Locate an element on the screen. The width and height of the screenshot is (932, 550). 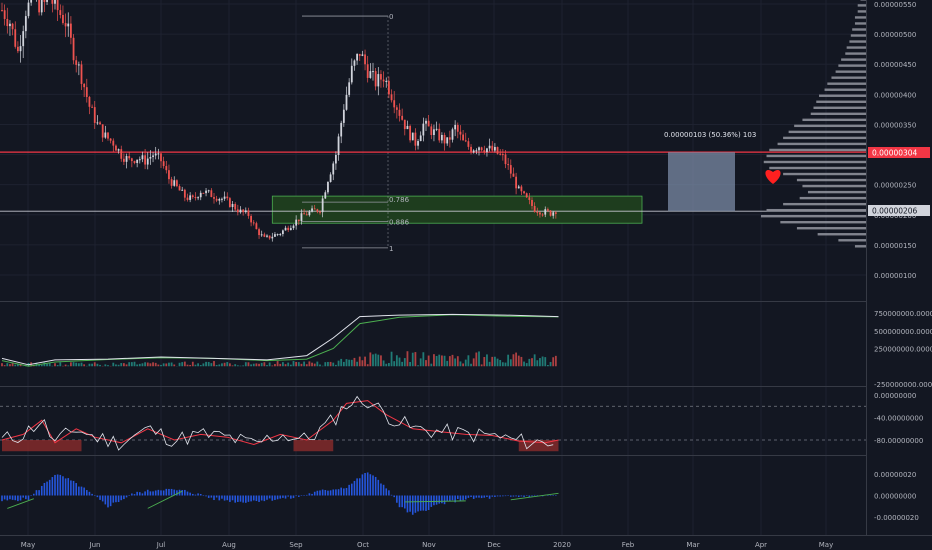
price-tick-label: 0.00000150 is located at coordinates (895, 246).